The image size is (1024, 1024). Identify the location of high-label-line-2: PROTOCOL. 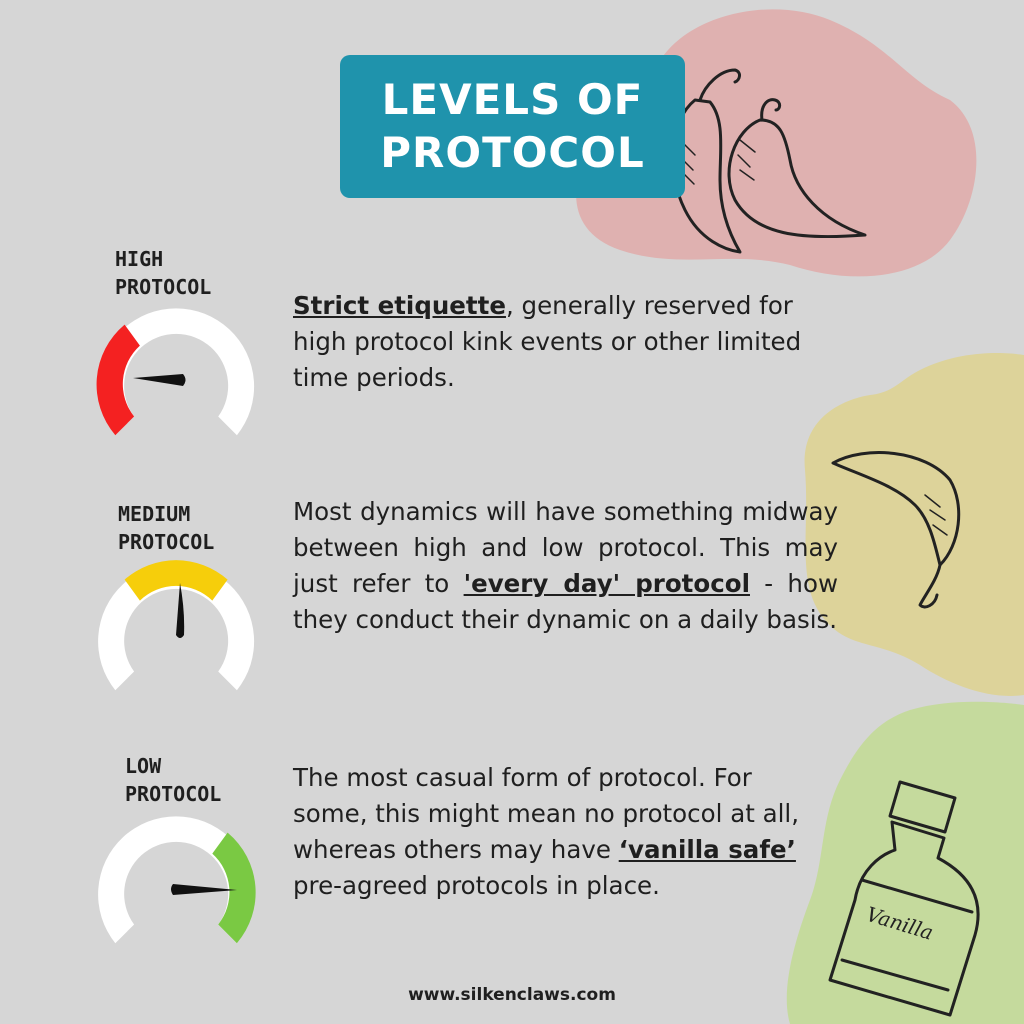
(163, 287).